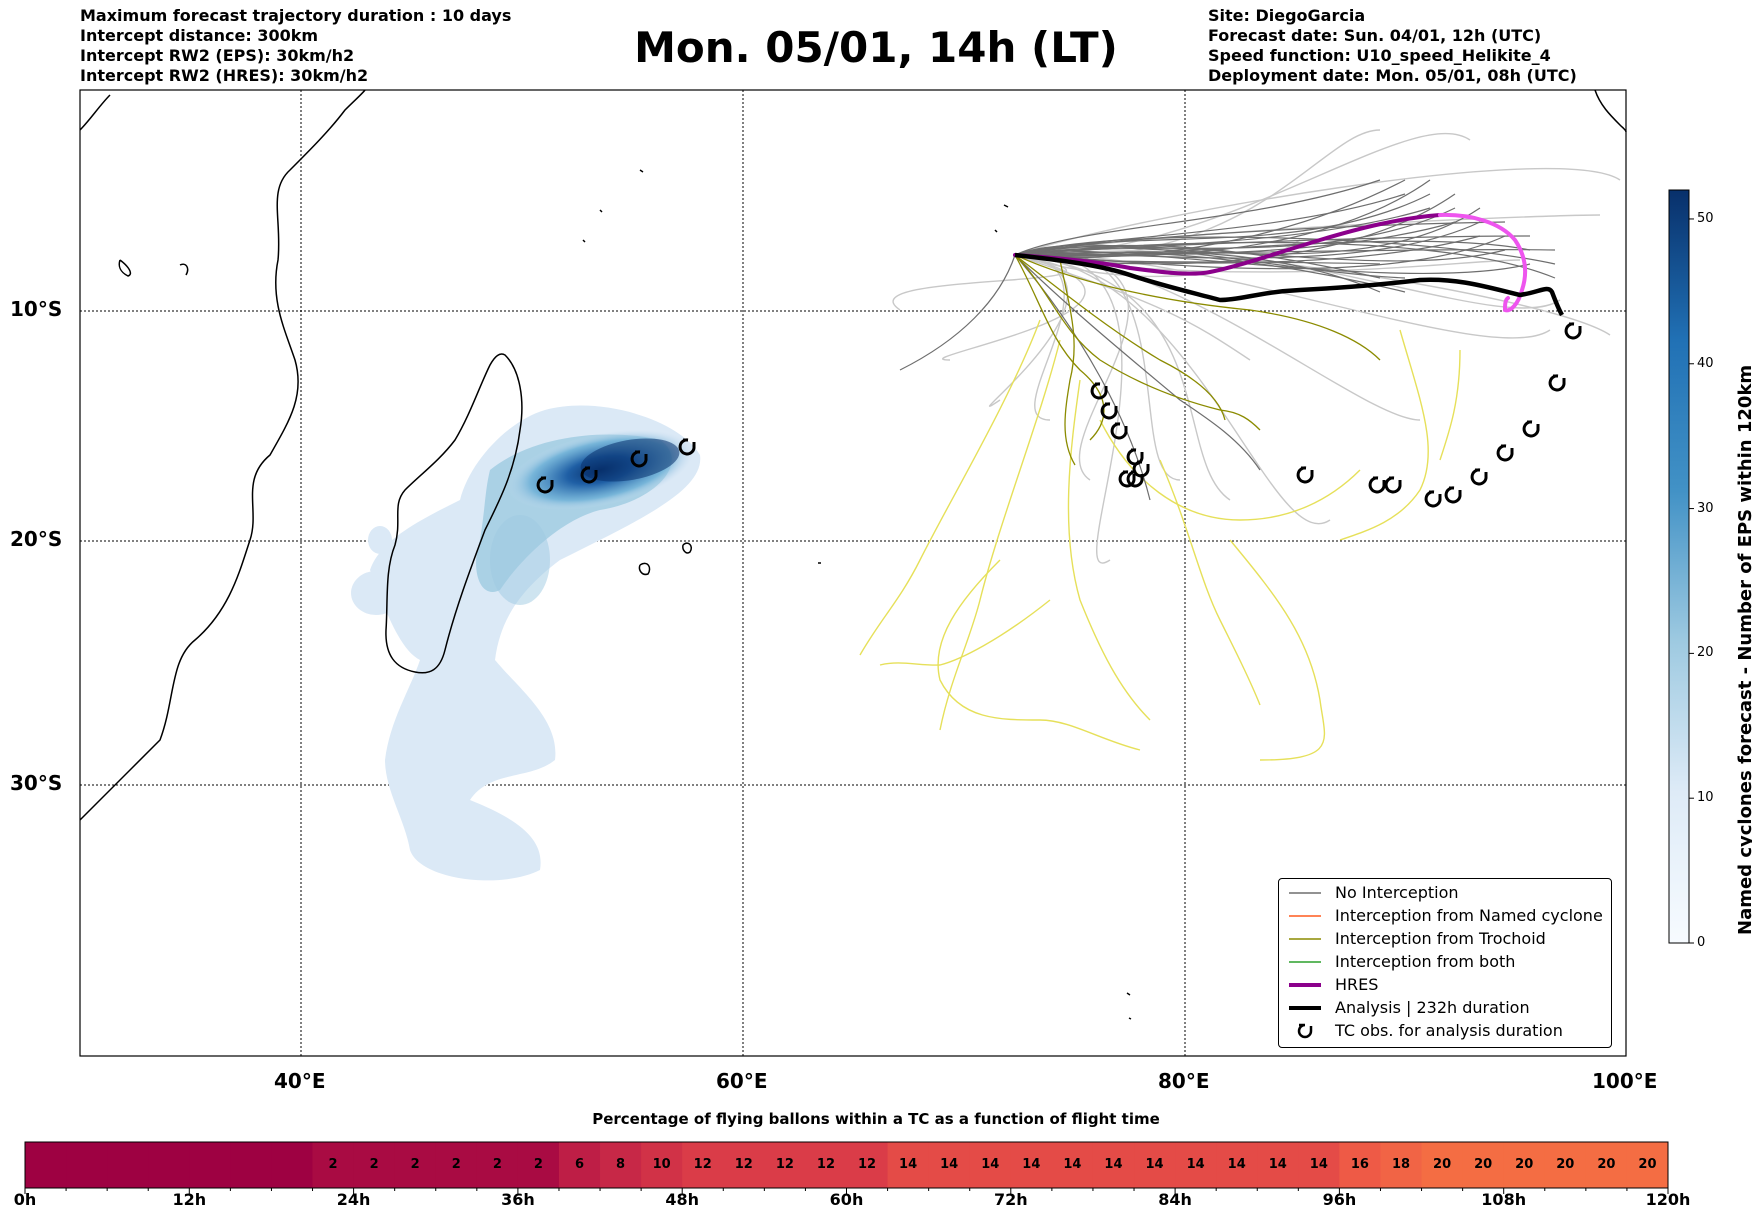 The width and height of the screenshot is (1752, 1213). What do you see at coordinates (1440, 938) in the screenshot?
I see `legend-label: Interception from Trochoid` at bounding box center [1440, 938].